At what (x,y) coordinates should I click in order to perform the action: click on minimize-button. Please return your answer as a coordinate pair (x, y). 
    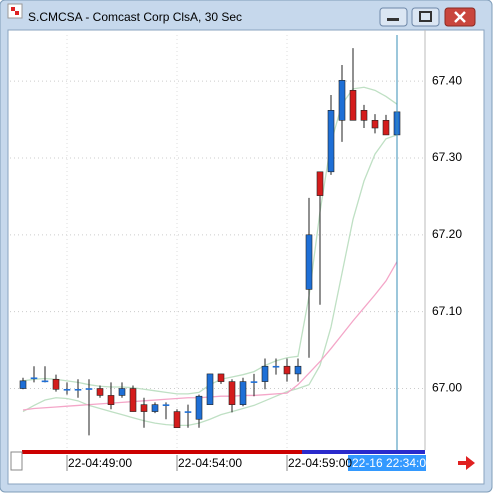
    Looking at the image, I should click on (393, 17).